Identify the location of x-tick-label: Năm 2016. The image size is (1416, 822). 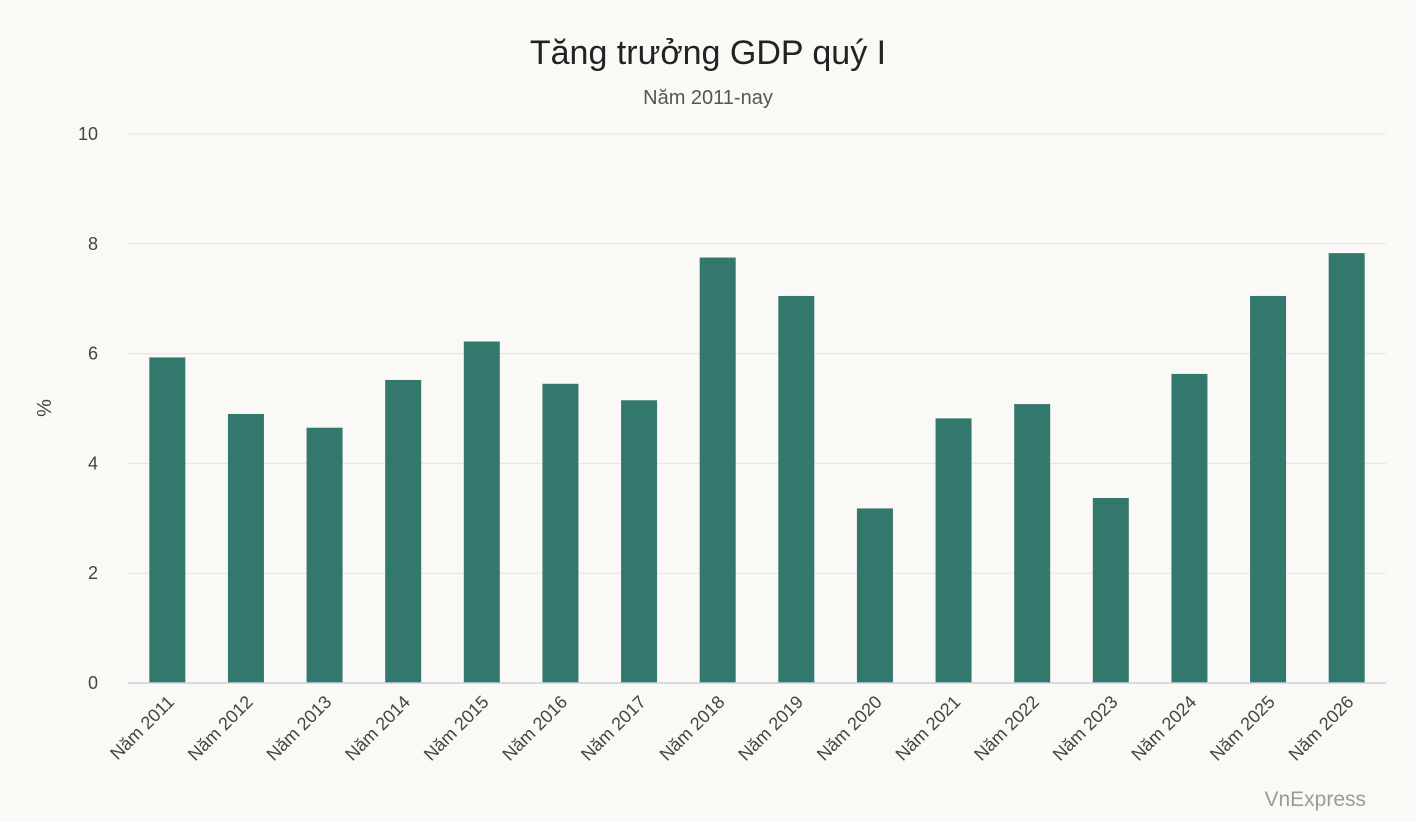
(534, 728).